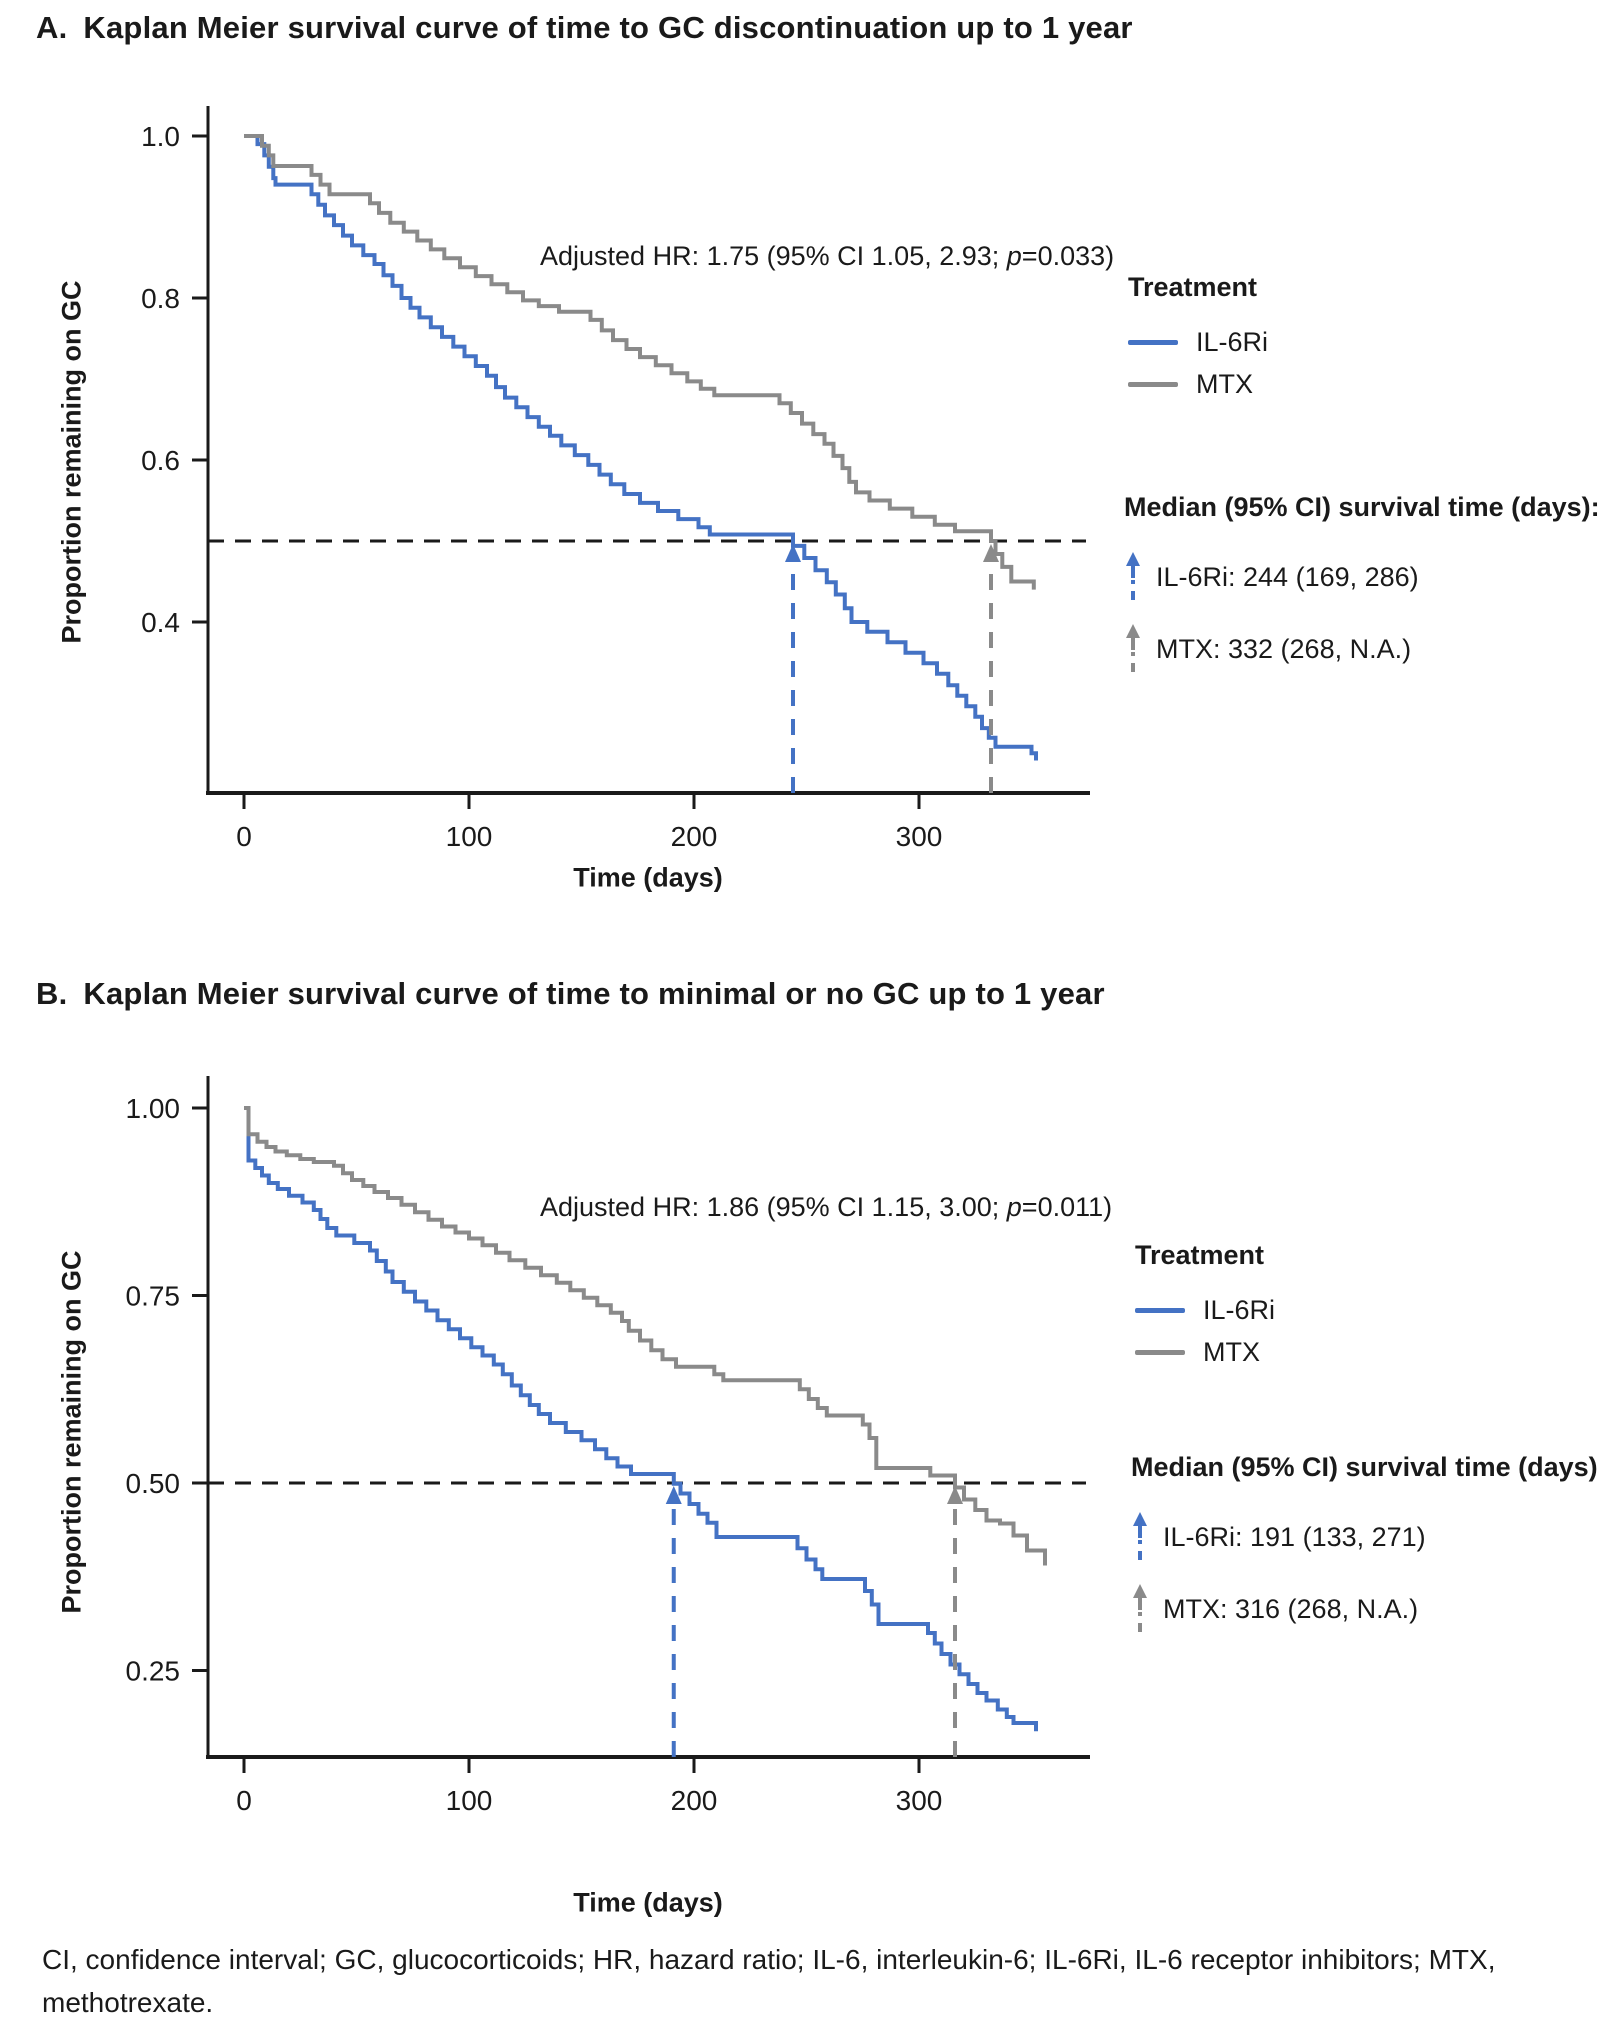 Image resolution: width=1598 pixels, height=2032 pixels. I want to click on panel-b-y-axis-label: Proportion remaining on GC, so click(71, 1432).